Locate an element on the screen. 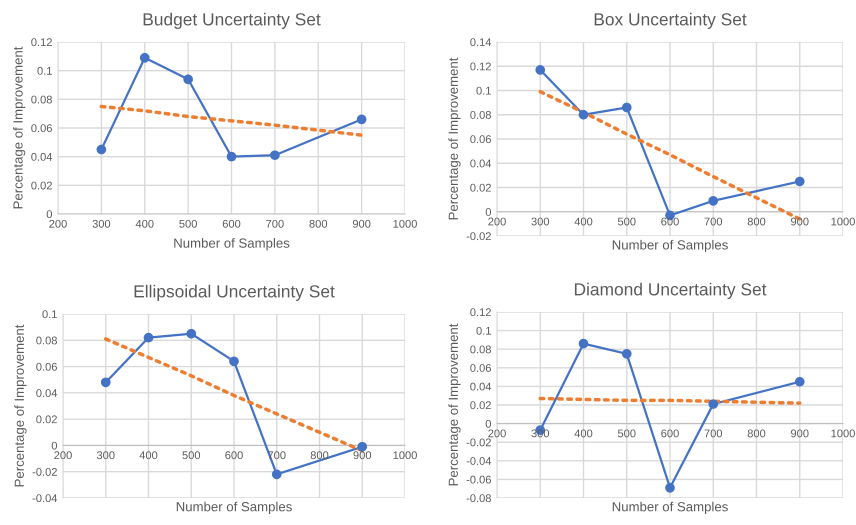 The height and width of the screenshot is (525, 856). chart-title: Box Uncertainty Set is located at coordinates (670, 20).